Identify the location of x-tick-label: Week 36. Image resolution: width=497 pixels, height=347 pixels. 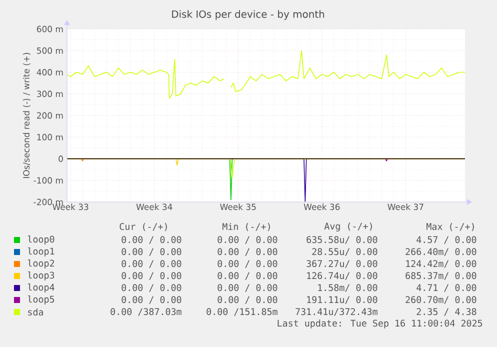
(322, 207).